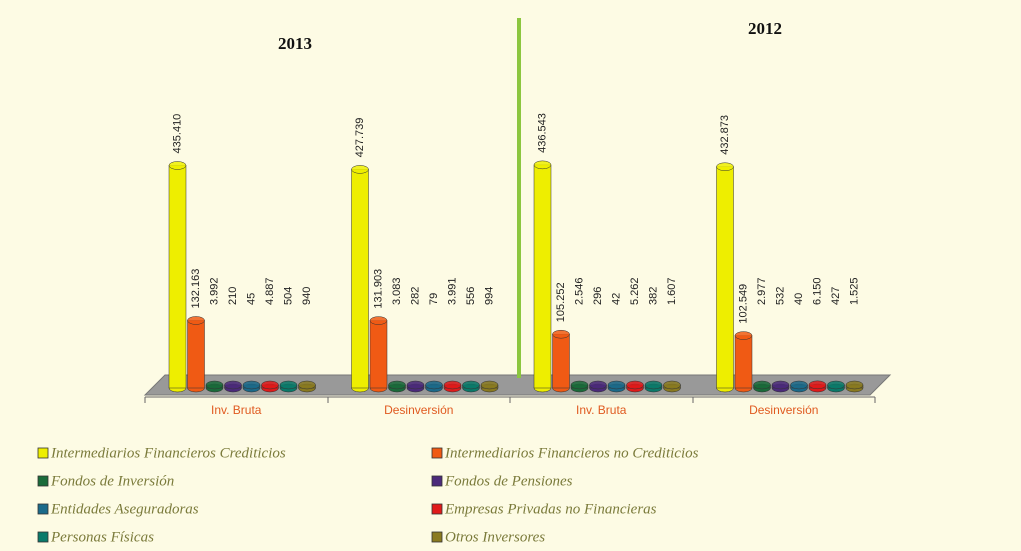 This screenshot has width=1021, height=551. Describe the element at coordinates (270, 291) in the screenshot. I see `data-label: 4.887` at that location.